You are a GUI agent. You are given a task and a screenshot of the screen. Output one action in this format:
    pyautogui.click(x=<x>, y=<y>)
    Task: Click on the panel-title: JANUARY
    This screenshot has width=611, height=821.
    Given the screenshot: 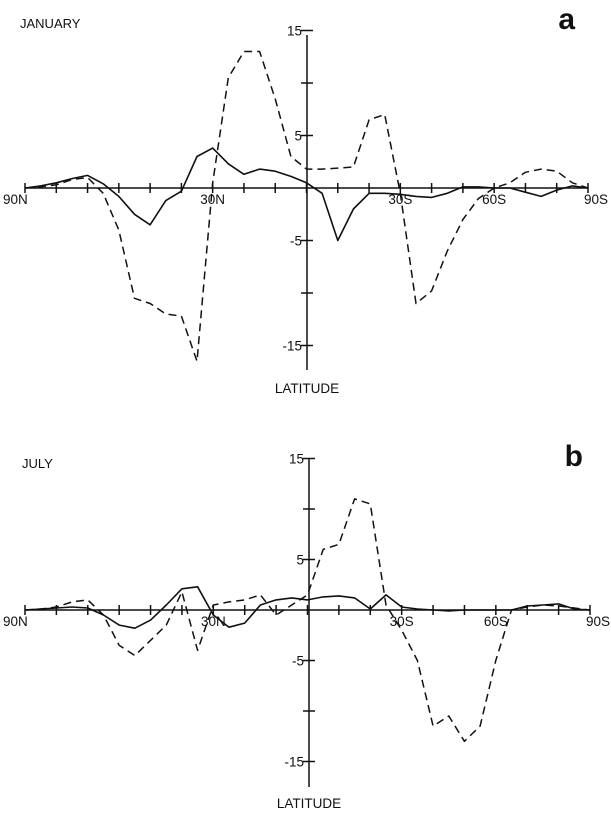 What is the action you would take?
    pyautogui.click(x=50, y=23)
    